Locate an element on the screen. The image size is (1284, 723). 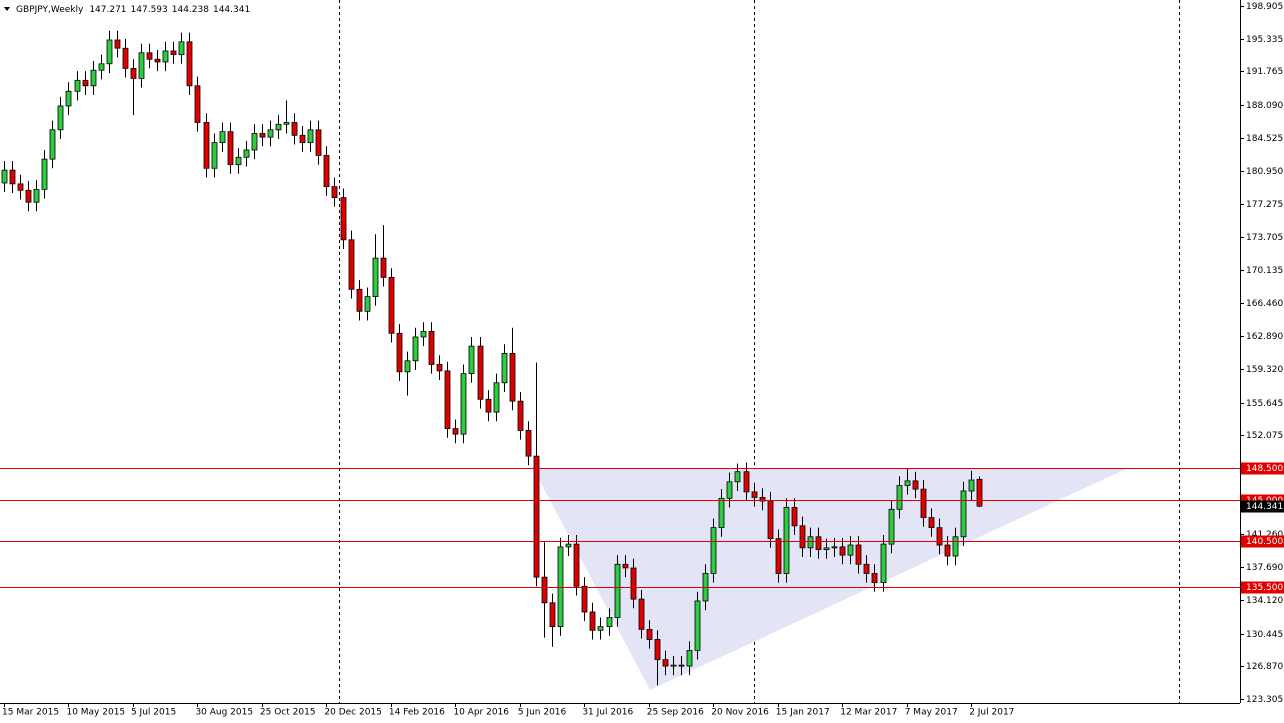
collapse-icon is located at coordinates (7, 9).